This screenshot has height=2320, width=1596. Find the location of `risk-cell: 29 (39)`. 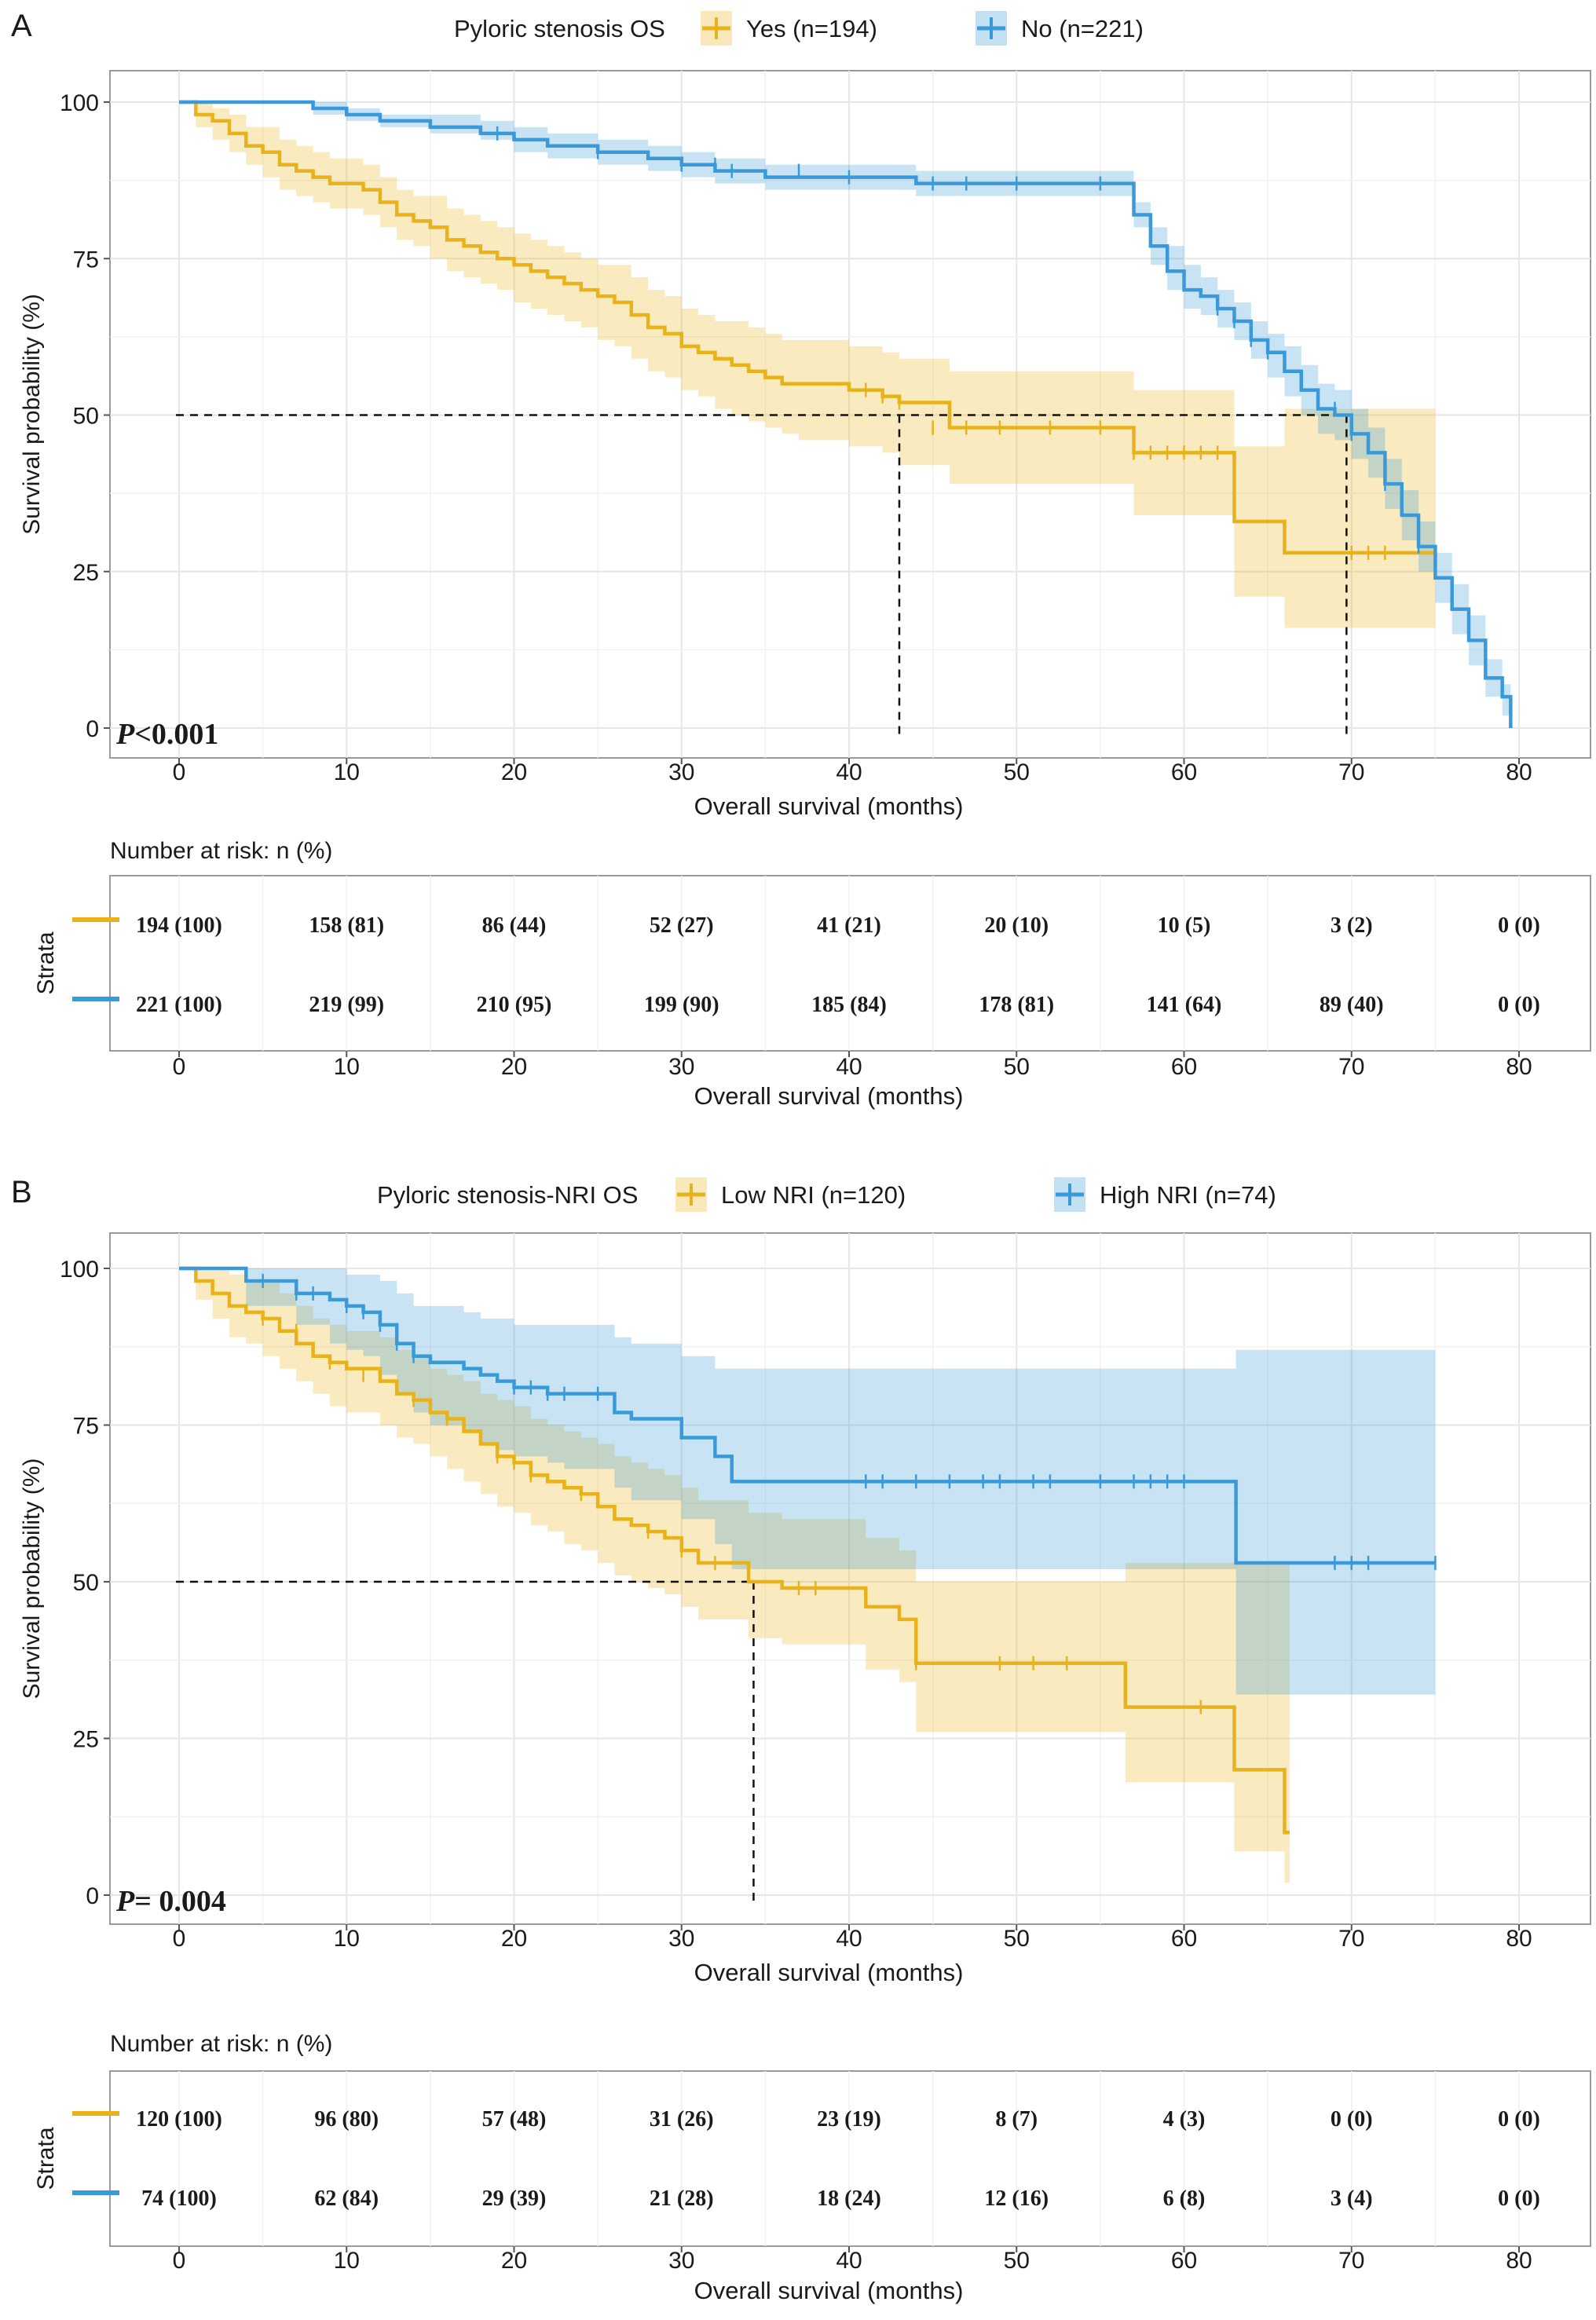

risk-cell: 29 (39) is located at coordinates (514, 2198).